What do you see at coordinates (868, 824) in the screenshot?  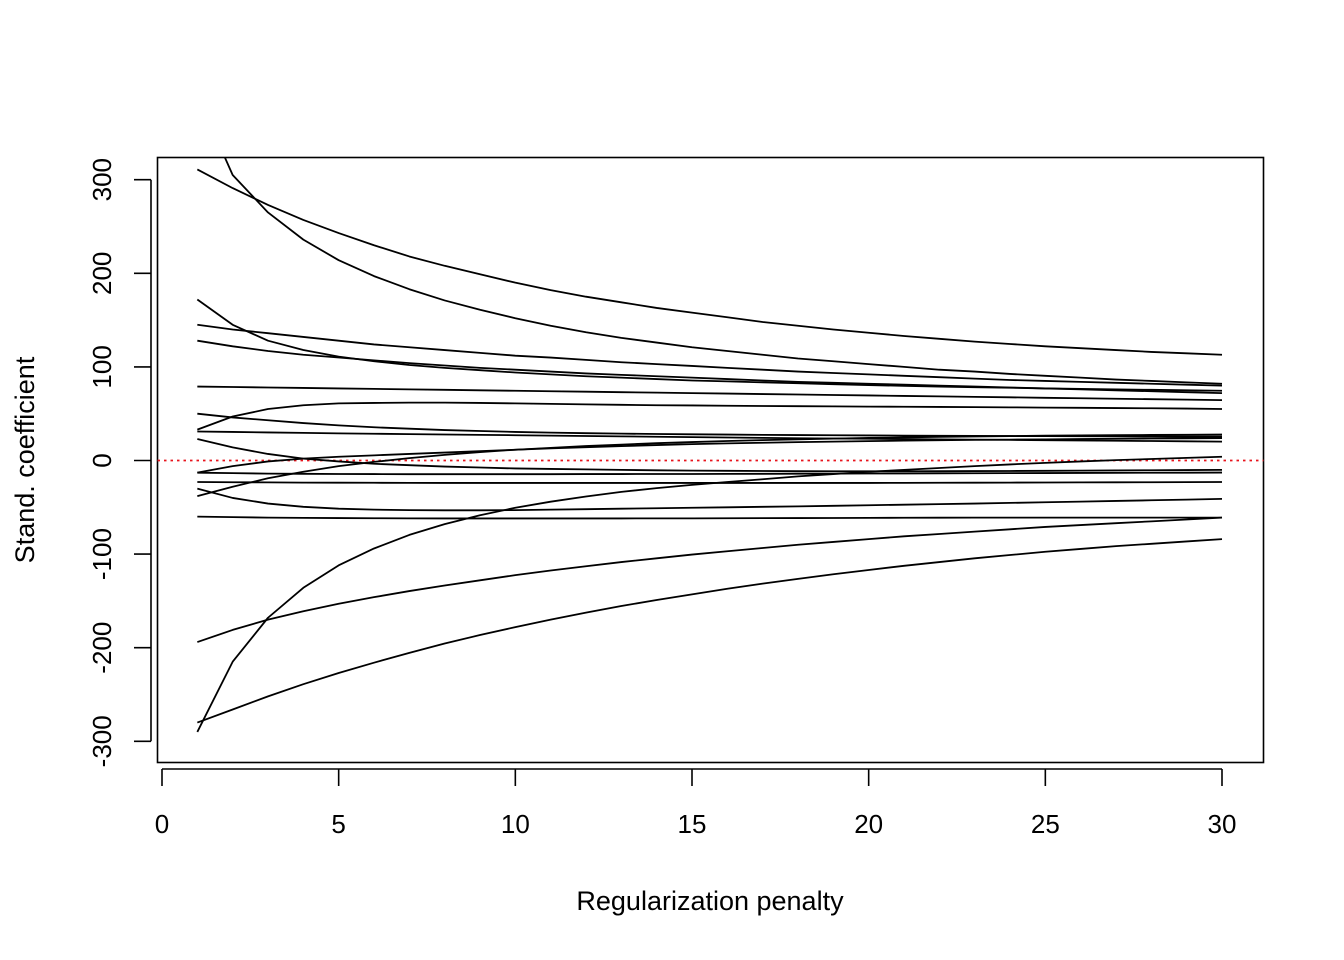 I see `x-tick-label: 20` at bounding box center [868, 824].